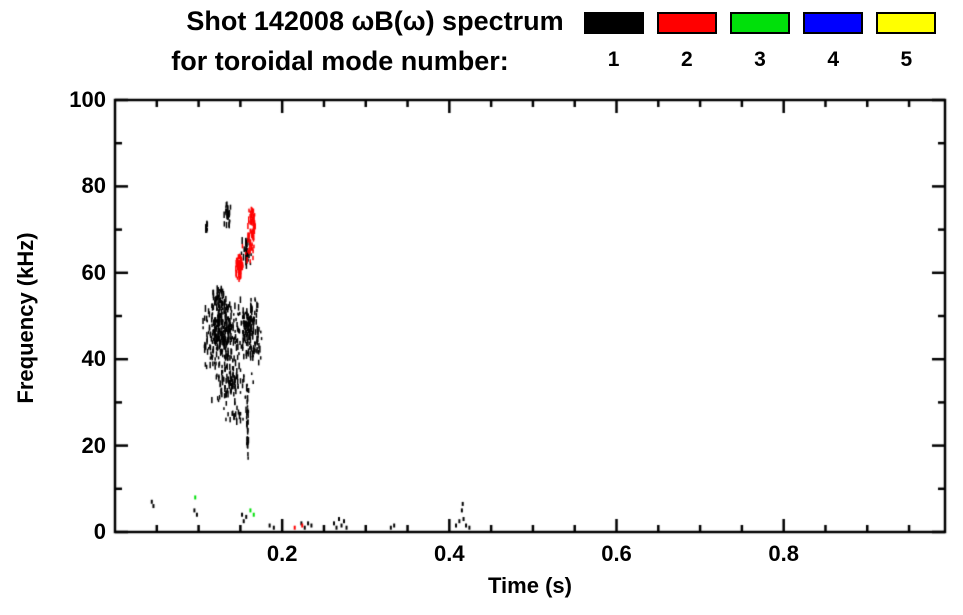 This screenshot has width=963, height=615. I want to click on x-tick-label-0.8: 0.8, so click(783, 553).